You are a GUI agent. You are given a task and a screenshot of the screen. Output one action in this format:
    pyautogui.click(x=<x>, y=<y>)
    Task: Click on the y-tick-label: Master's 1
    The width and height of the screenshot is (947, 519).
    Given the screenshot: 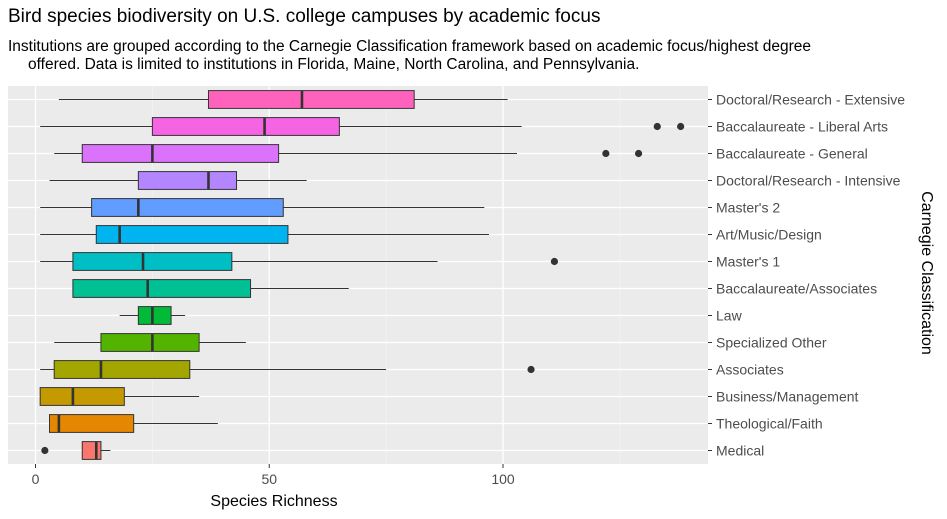 What is the action you would take?
    pyautogui.click(x=748, y=262)
    